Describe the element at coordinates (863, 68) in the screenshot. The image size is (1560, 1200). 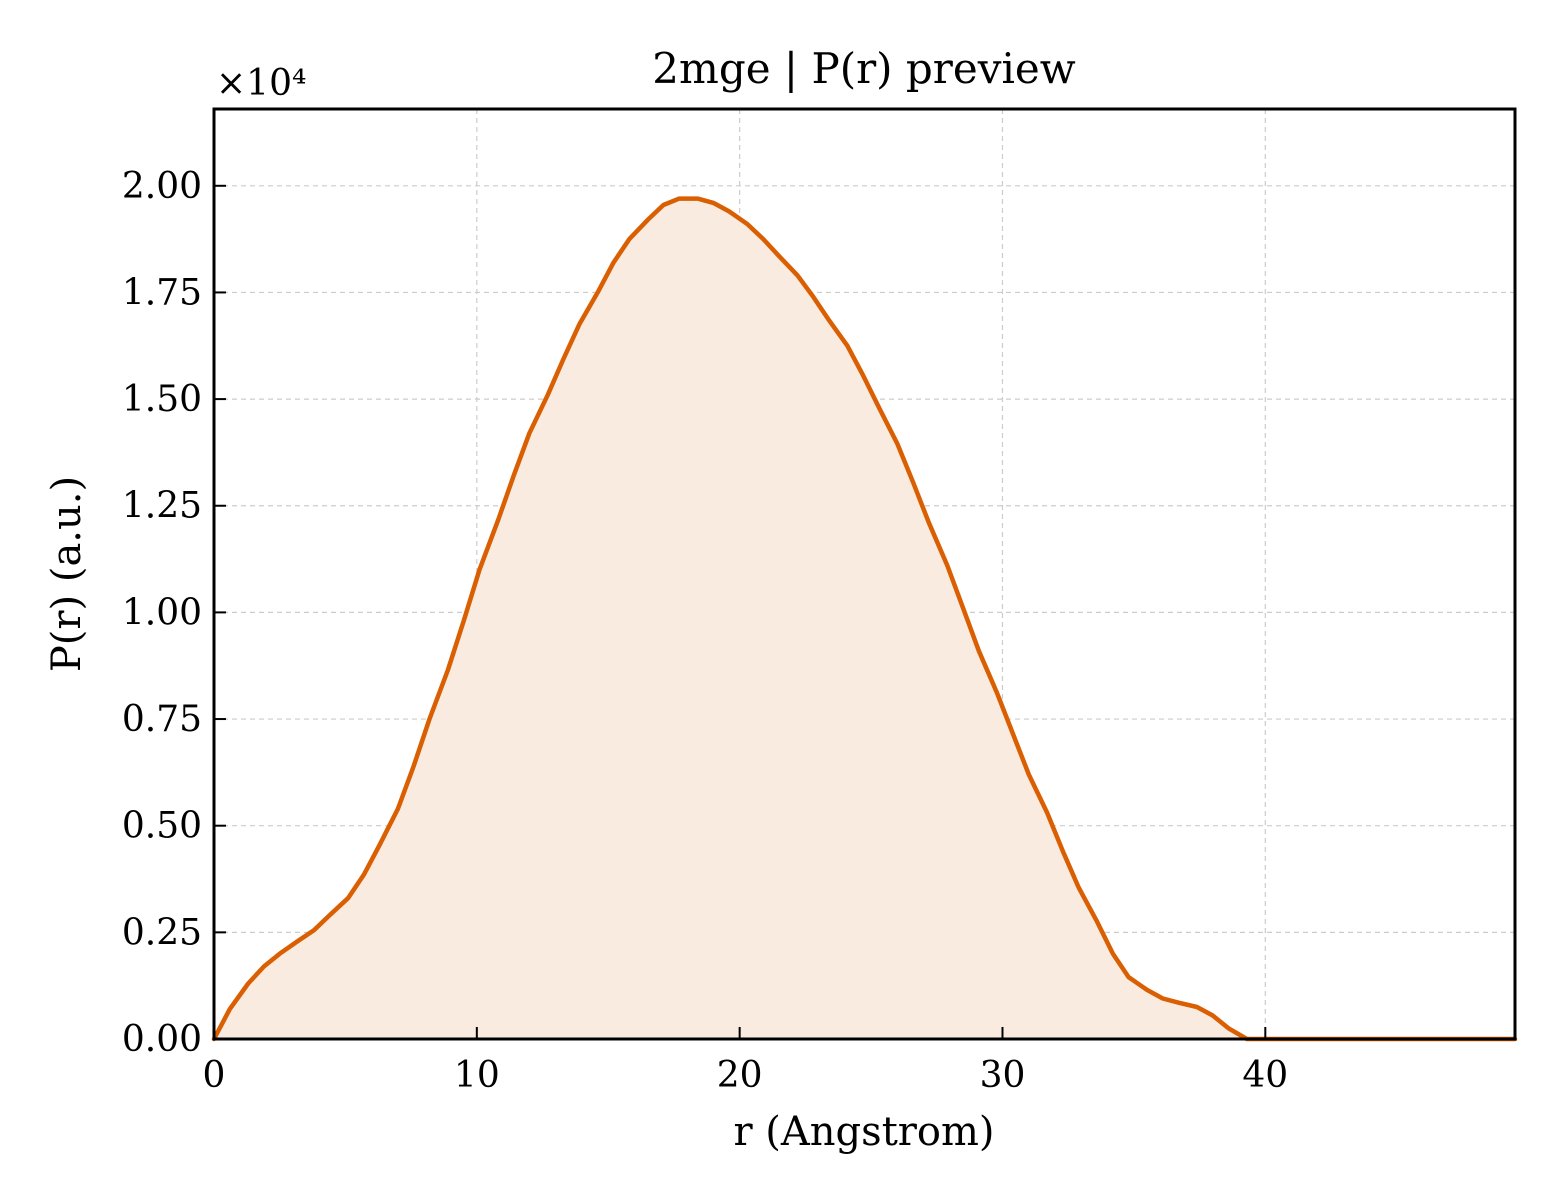
I see `chart-title: 2mge | P(r) preview` at that location.